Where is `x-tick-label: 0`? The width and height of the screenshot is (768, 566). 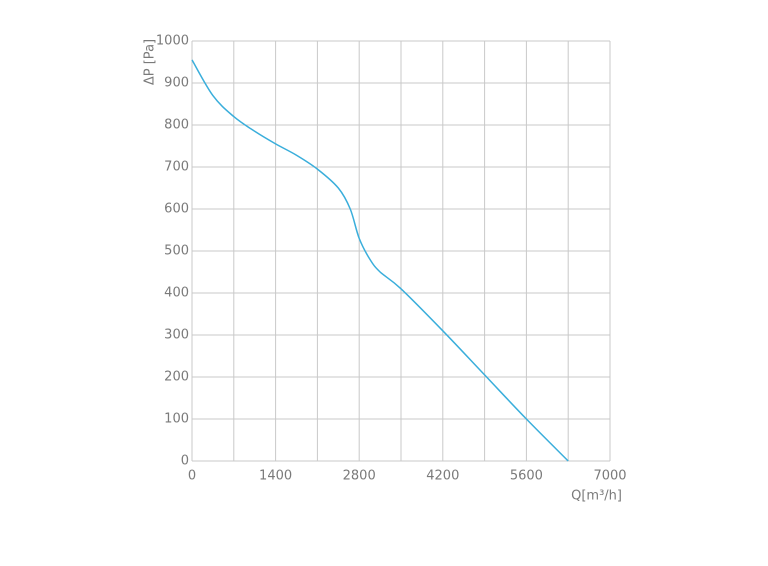 x-tick-label: 0 is located at coordinates (192, 476).